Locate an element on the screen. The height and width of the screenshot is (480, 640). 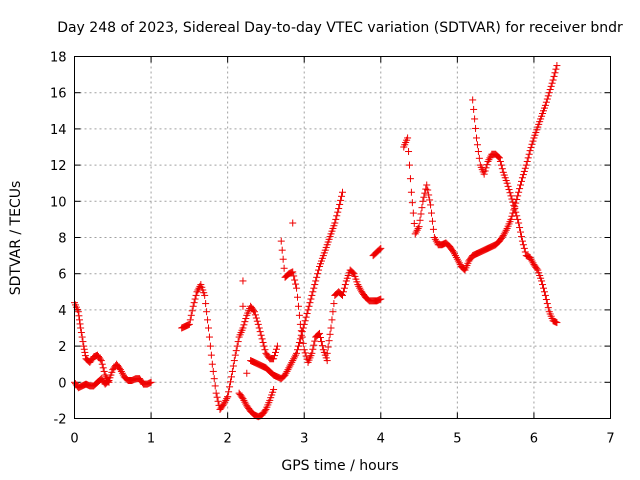
y-tick-labels: -2 0 2 4 6 8 10 12 14 16 18 is located at coordinates (58, 239).